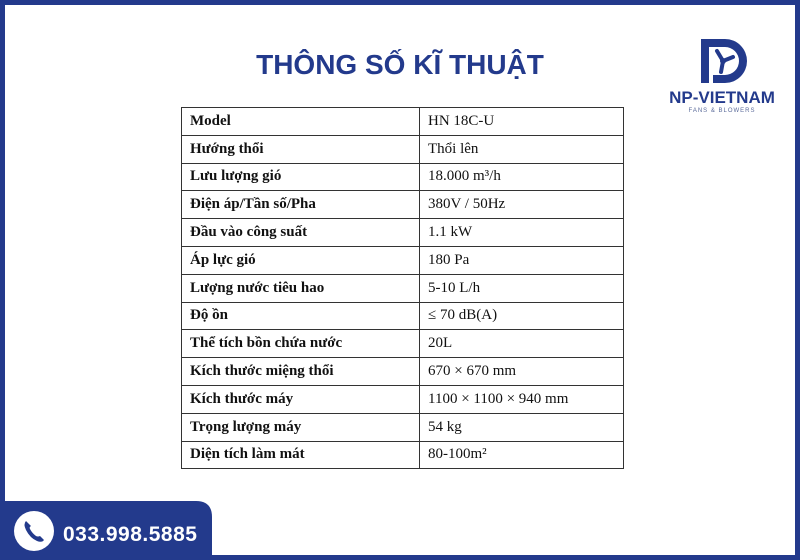  I want to click on spec-value: ≤ 70 dB(A), so click(521, 316).